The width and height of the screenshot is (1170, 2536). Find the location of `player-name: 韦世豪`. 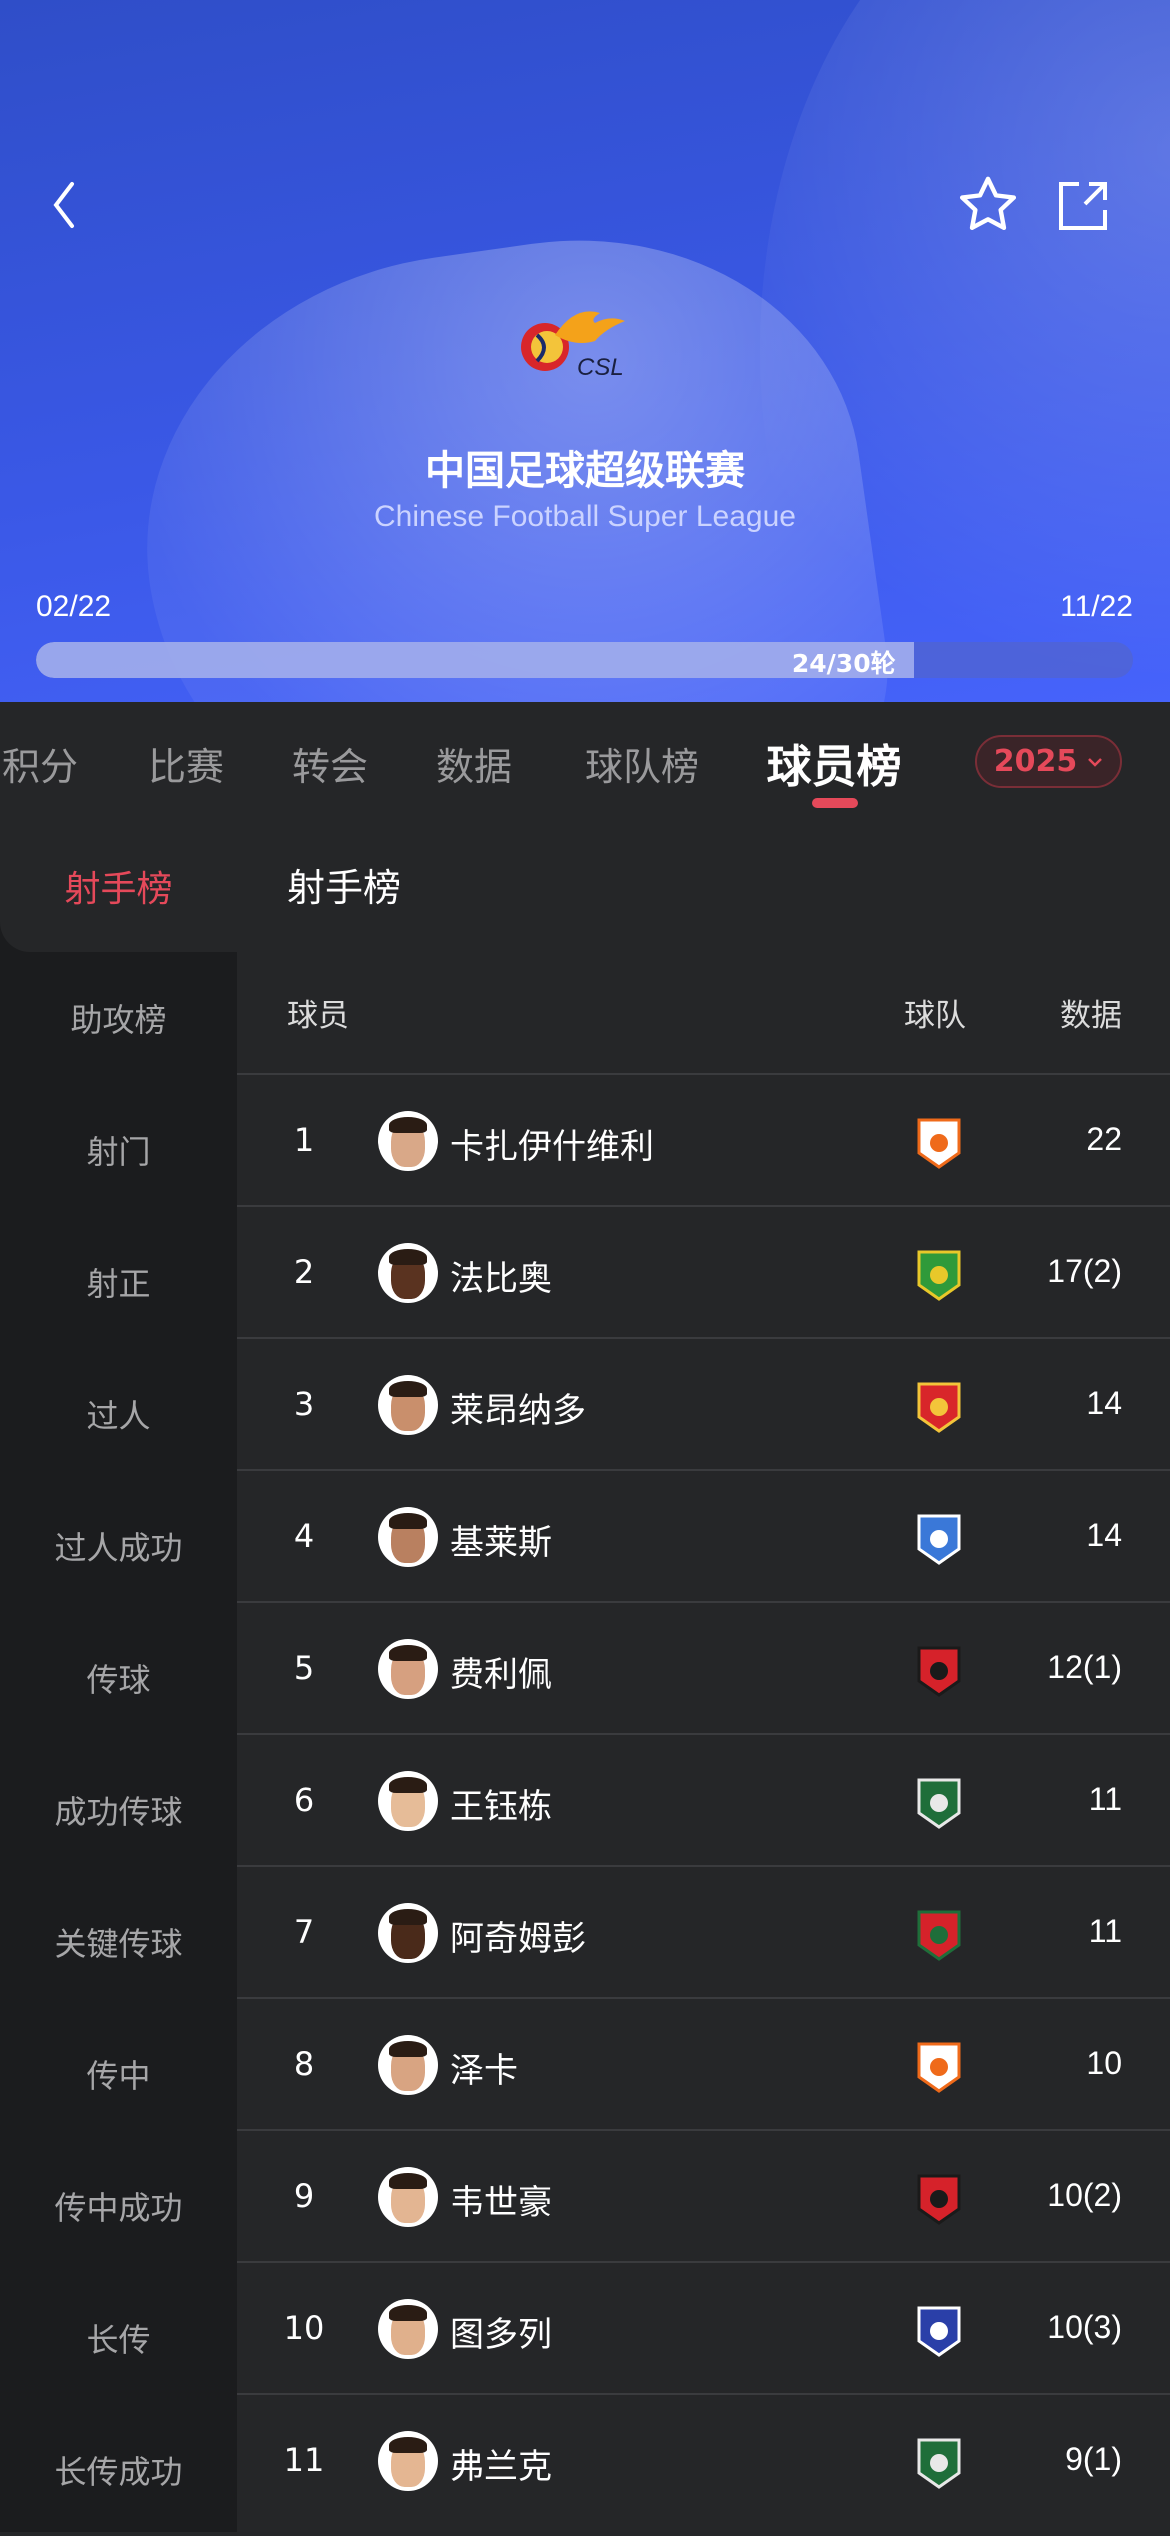

player-name: 韦世豪 is located at coordinates (501, 2203).